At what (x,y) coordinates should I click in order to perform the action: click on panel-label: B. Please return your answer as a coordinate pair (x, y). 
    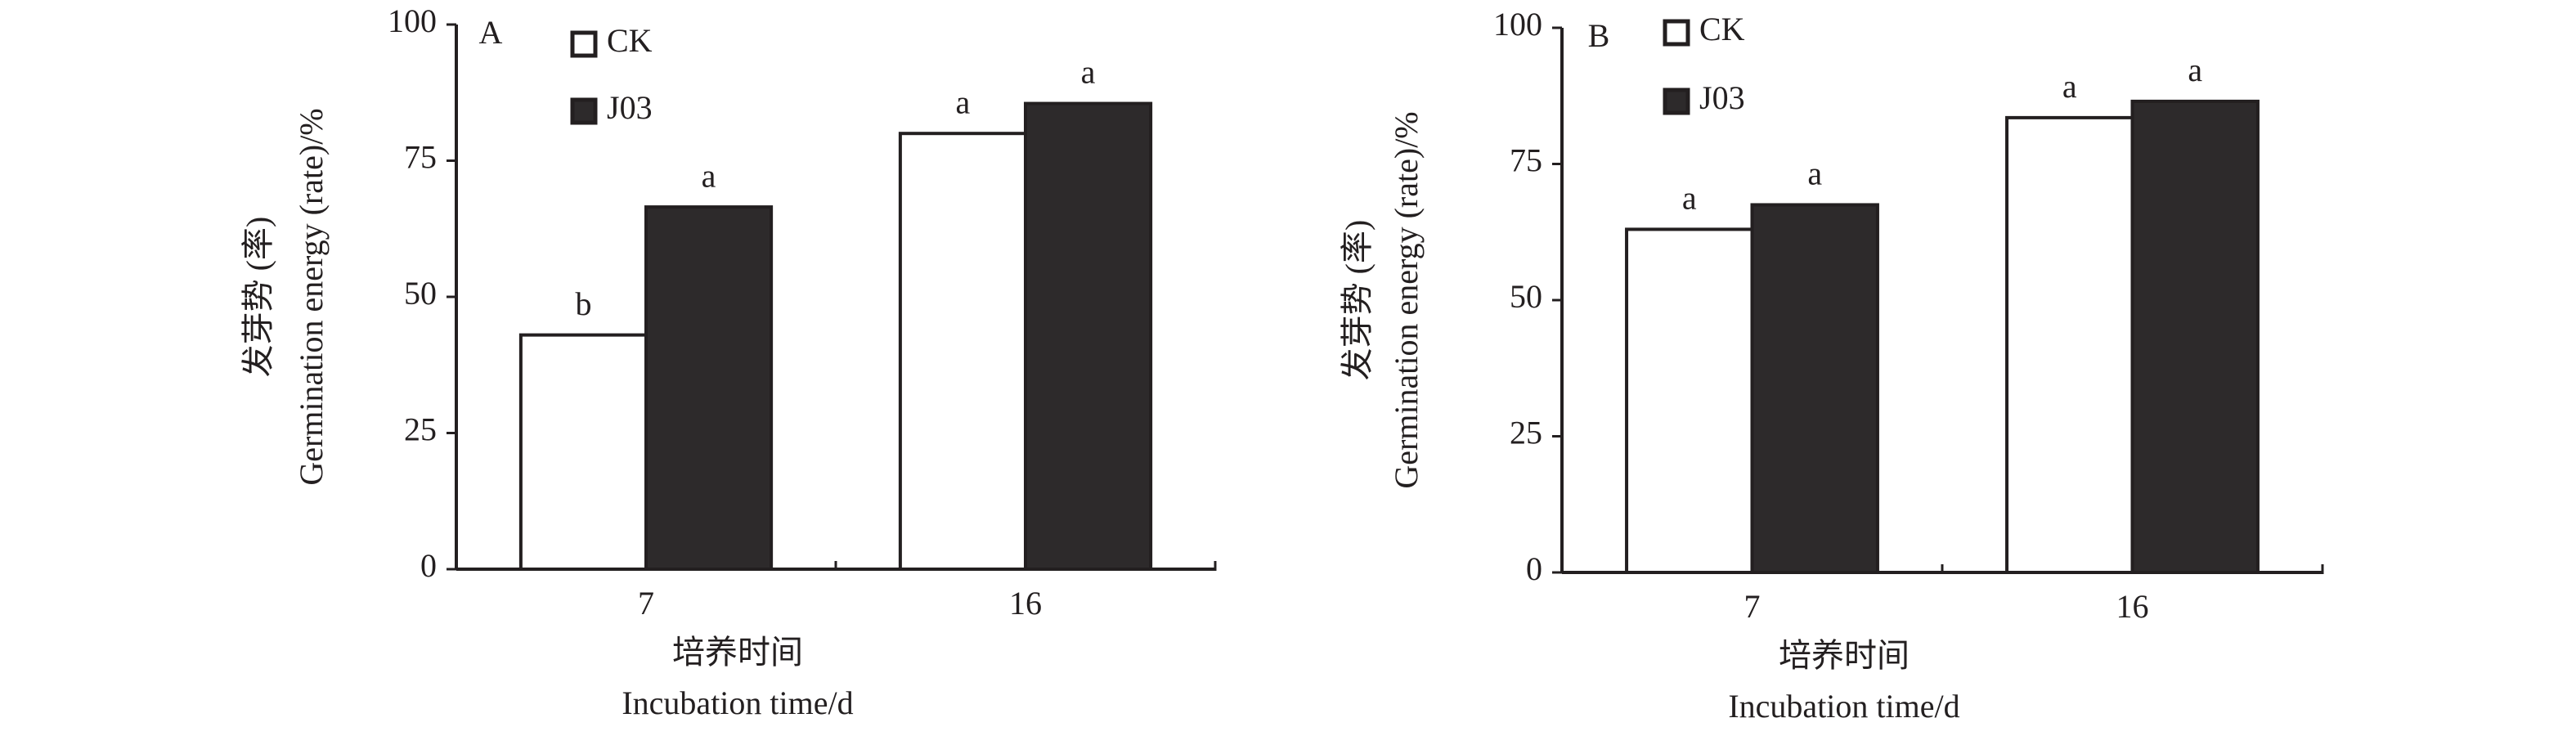
    Looking at the image, I should click on (1599, 35).